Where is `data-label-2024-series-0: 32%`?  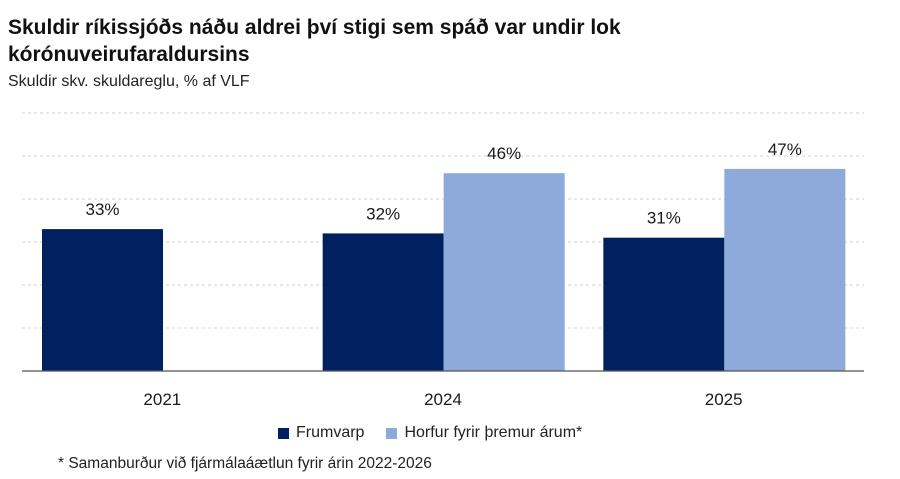
data-label-2024-series-0: 32% is located at coordinates (383, 213).